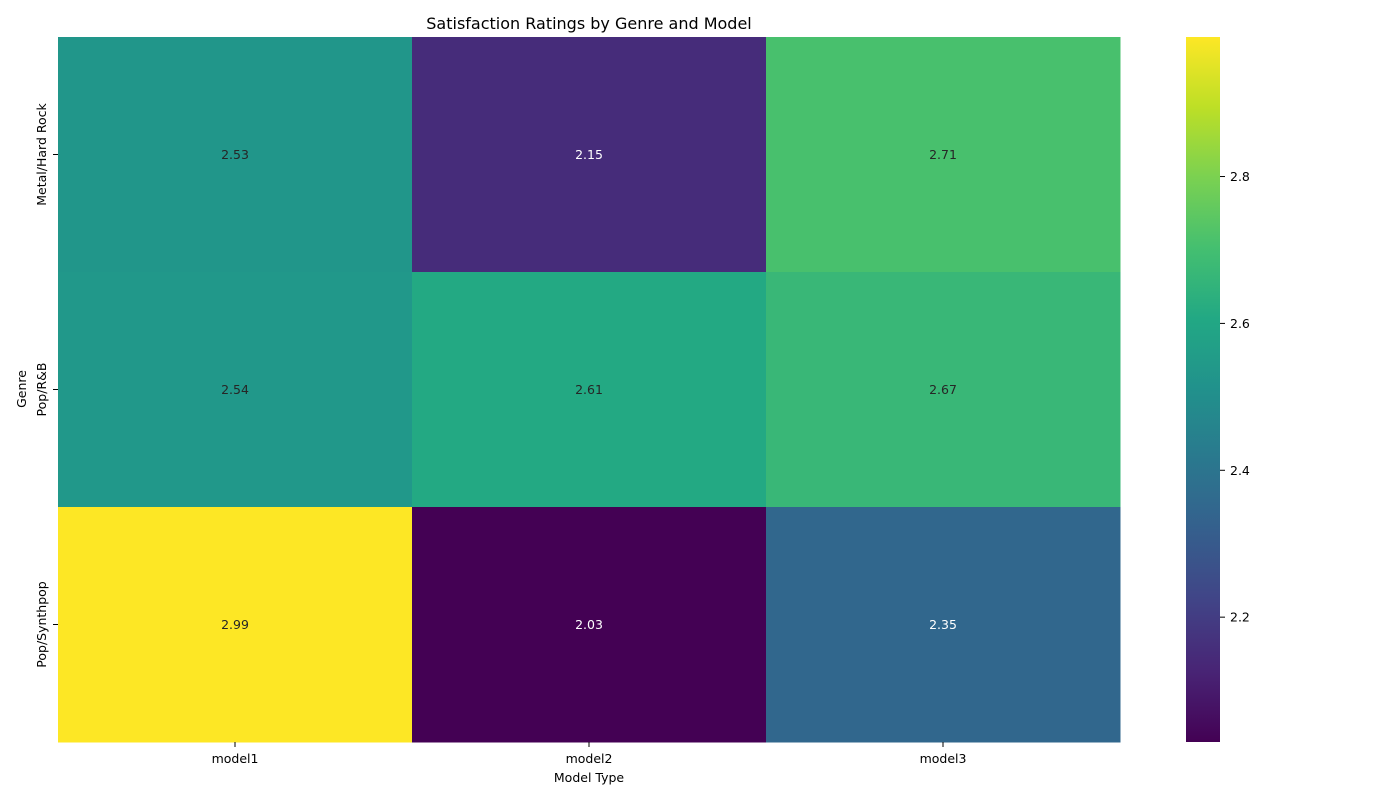 This screenshot has height=800, width=1400. I want to click on cell-value-label: 2.99, so click(235, 624).